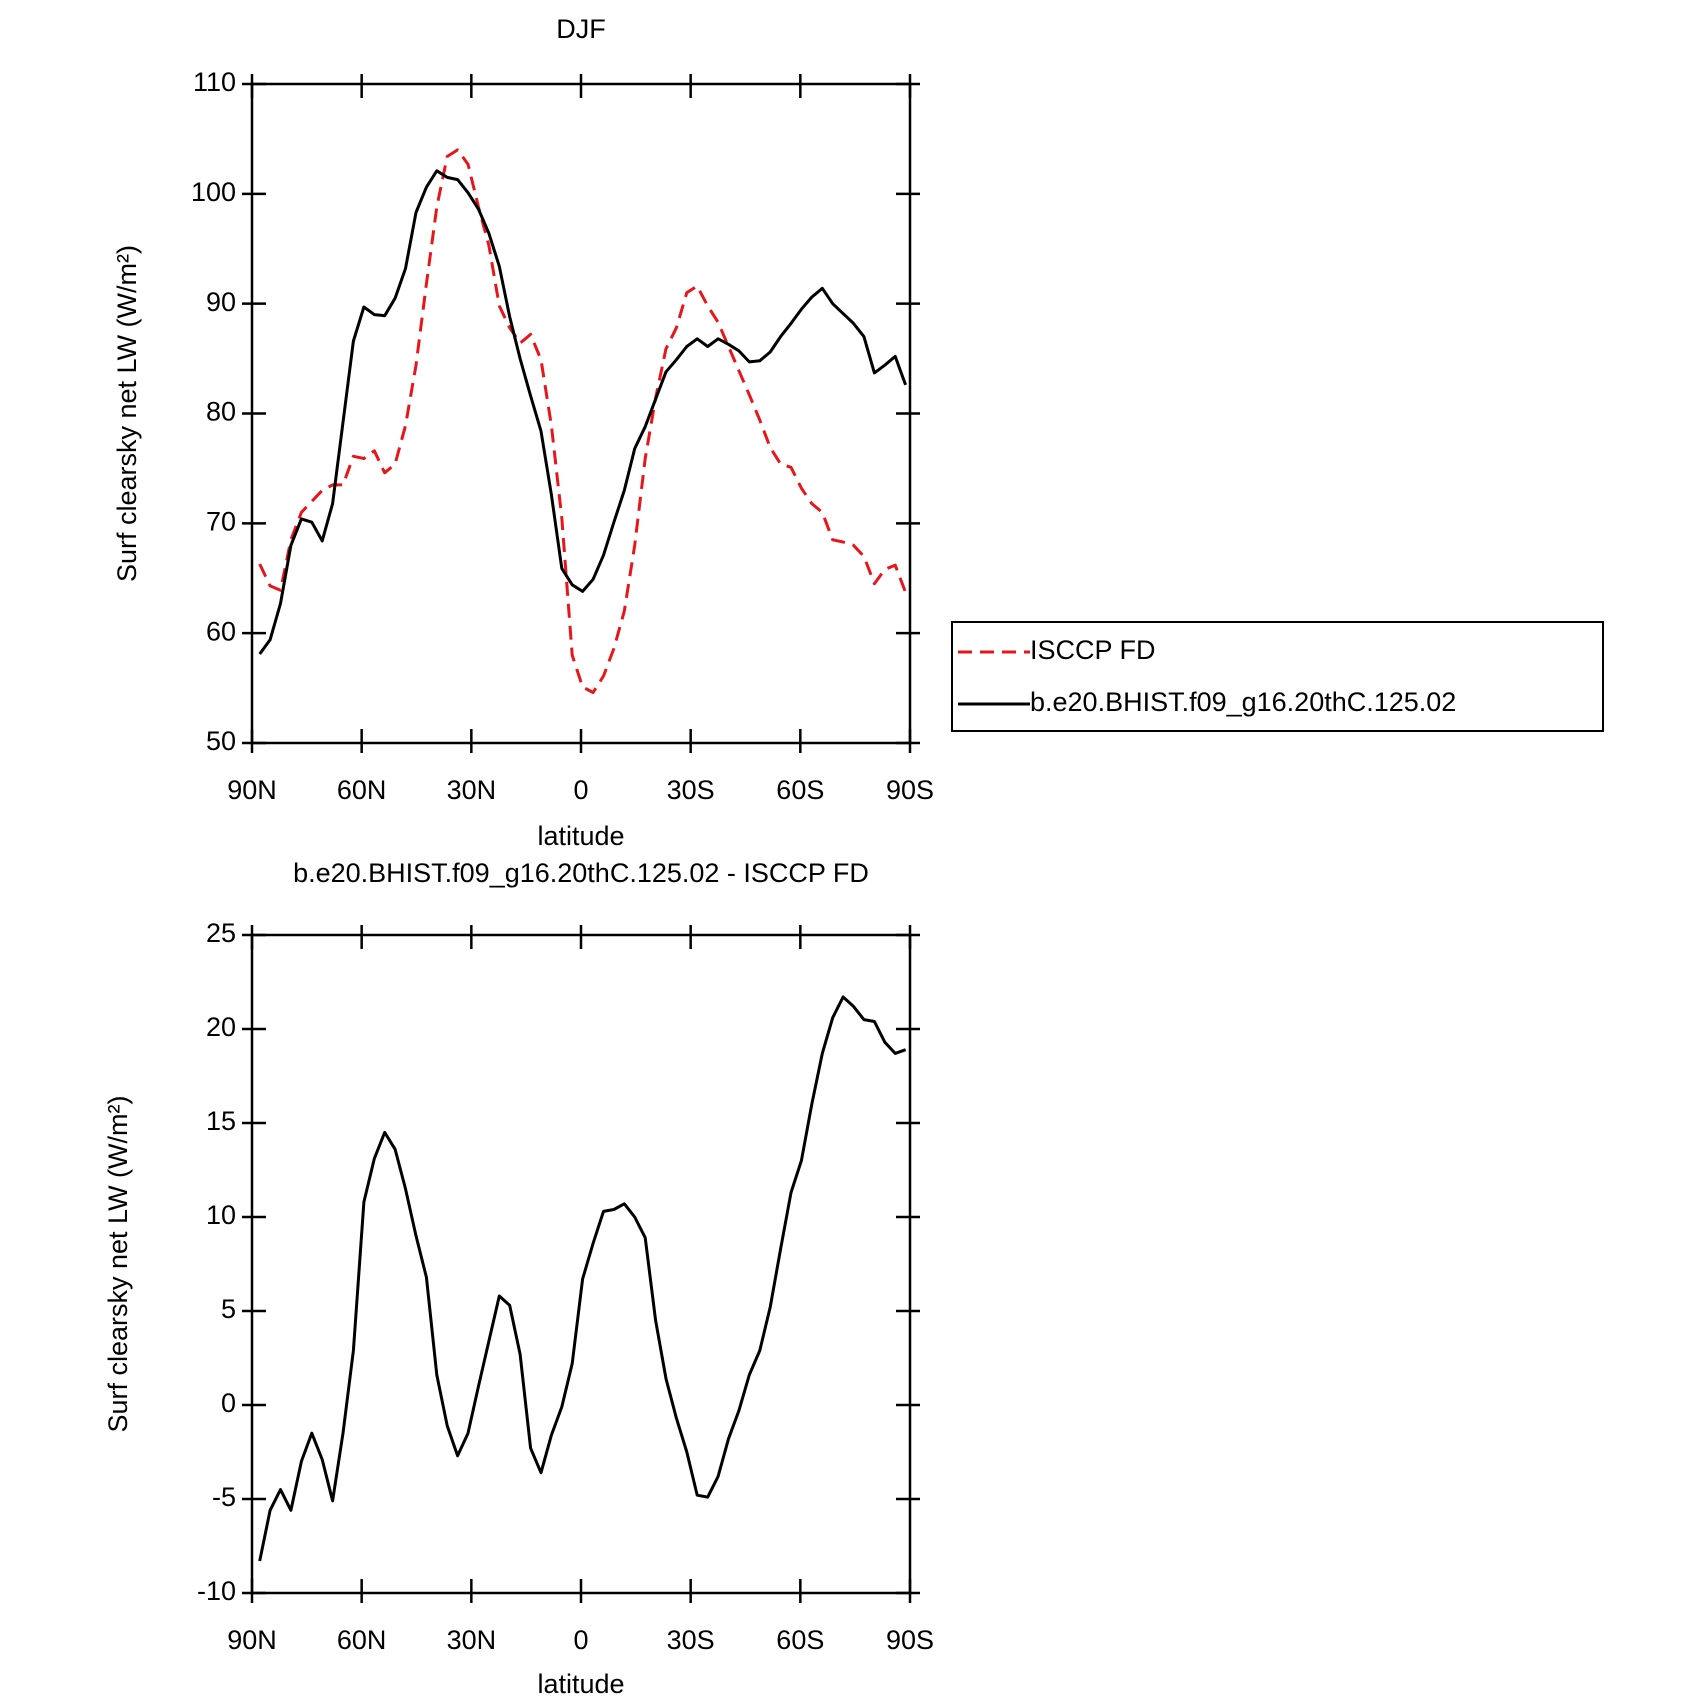  What do you see at coordinates (221, 631) in the screenshot?
I see `y-tick-label: 60` at bounding box center [221, 631].